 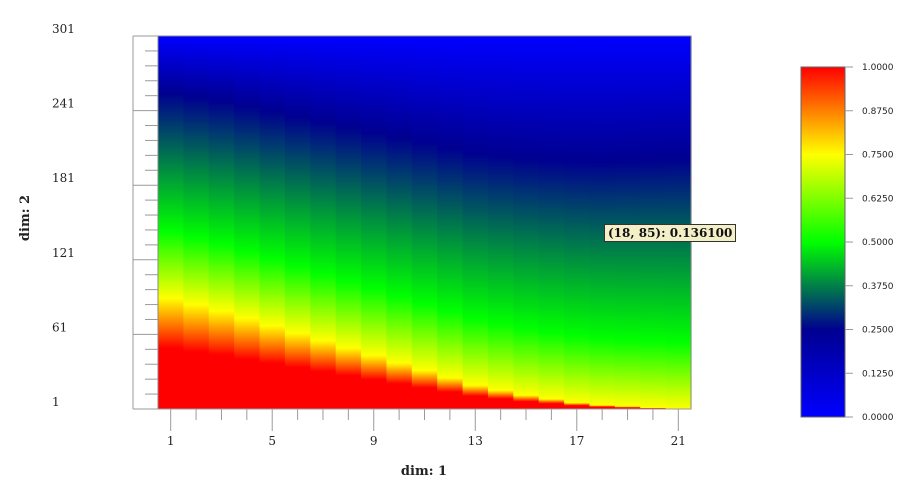 What do you see at coordinates (878, 287) in the screenshot?
I see `colorbar-tick-label: 0.3750` at bounding box center [878, 287].